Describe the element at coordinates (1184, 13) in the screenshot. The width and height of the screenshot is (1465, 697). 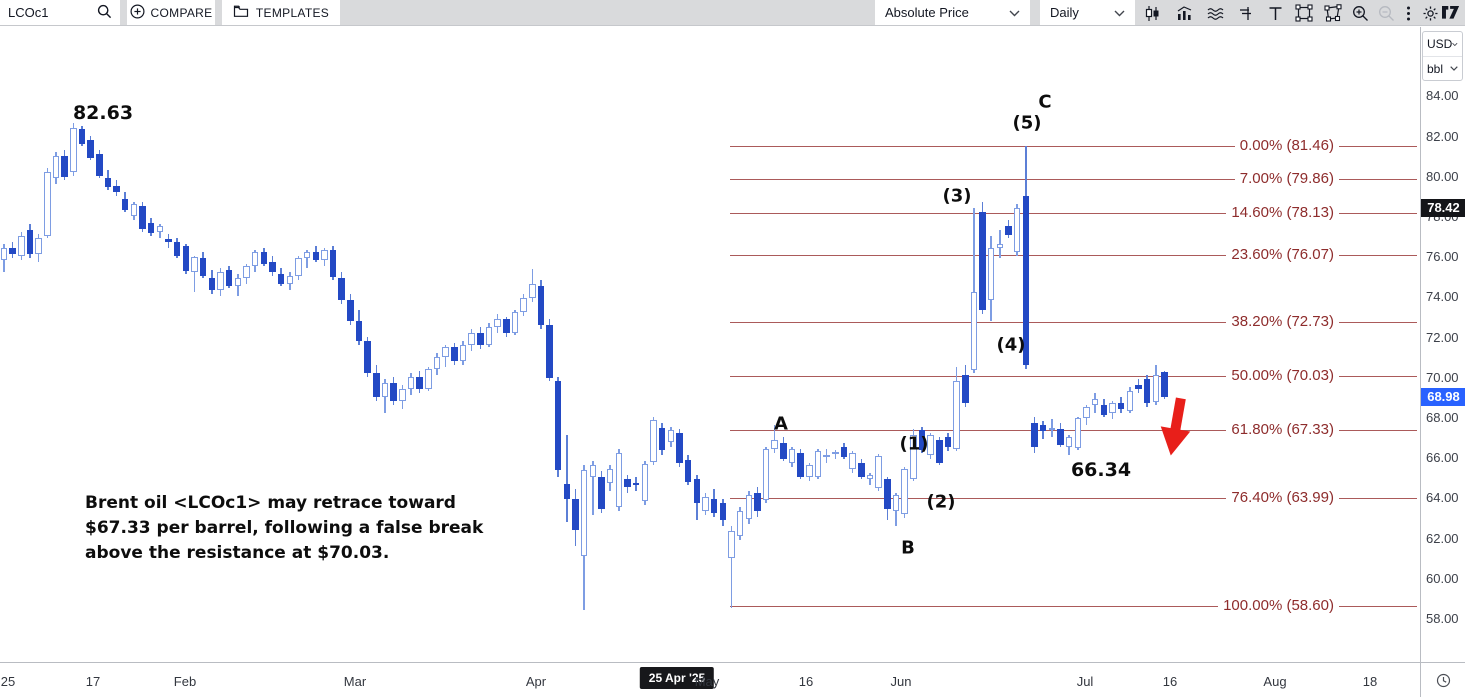
I see `indicators-icon` at that location.